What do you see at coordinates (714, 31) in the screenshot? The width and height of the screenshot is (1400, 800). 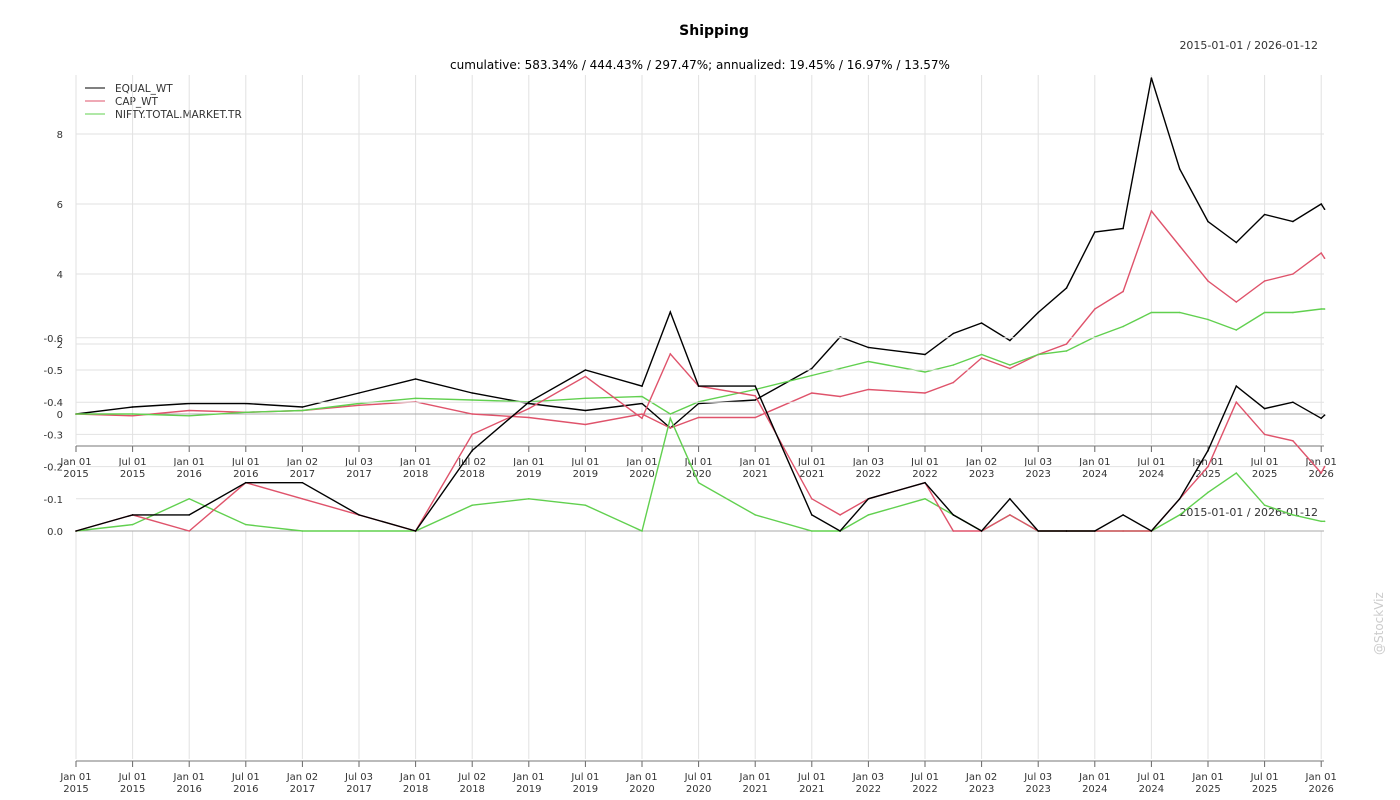 I see `chart-title: Shipping` at bounding box center [714, 31].